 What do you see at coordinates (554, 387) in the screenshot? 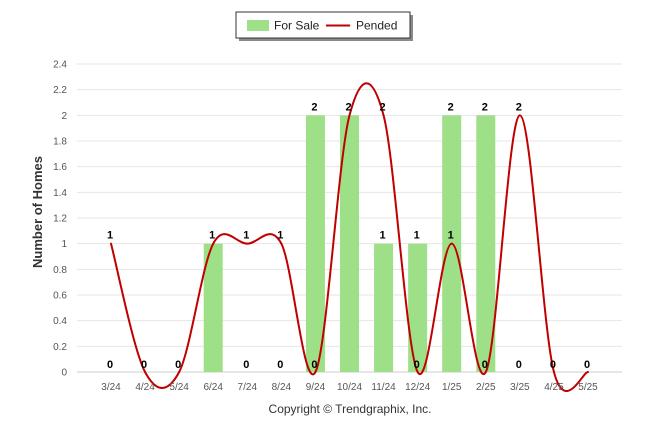
I see `x-tick-label: 4/25` at bounding box center [554, 387].